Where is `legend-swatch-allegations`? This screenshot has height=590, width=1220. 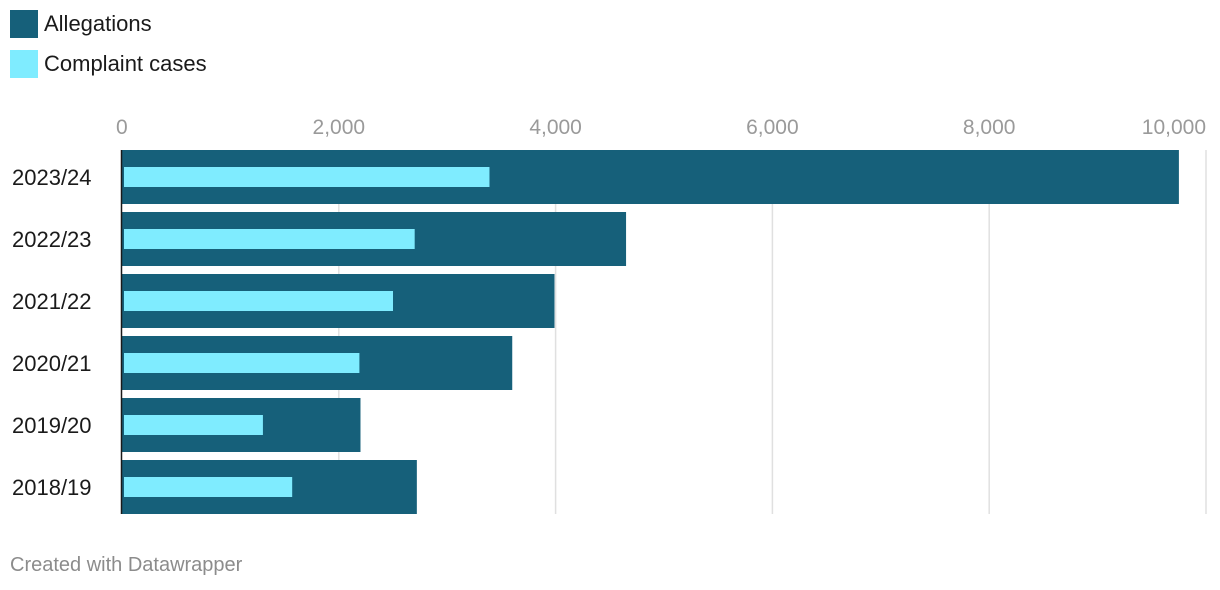 legend-swatch-allegations is located at coordinates (24, 24).